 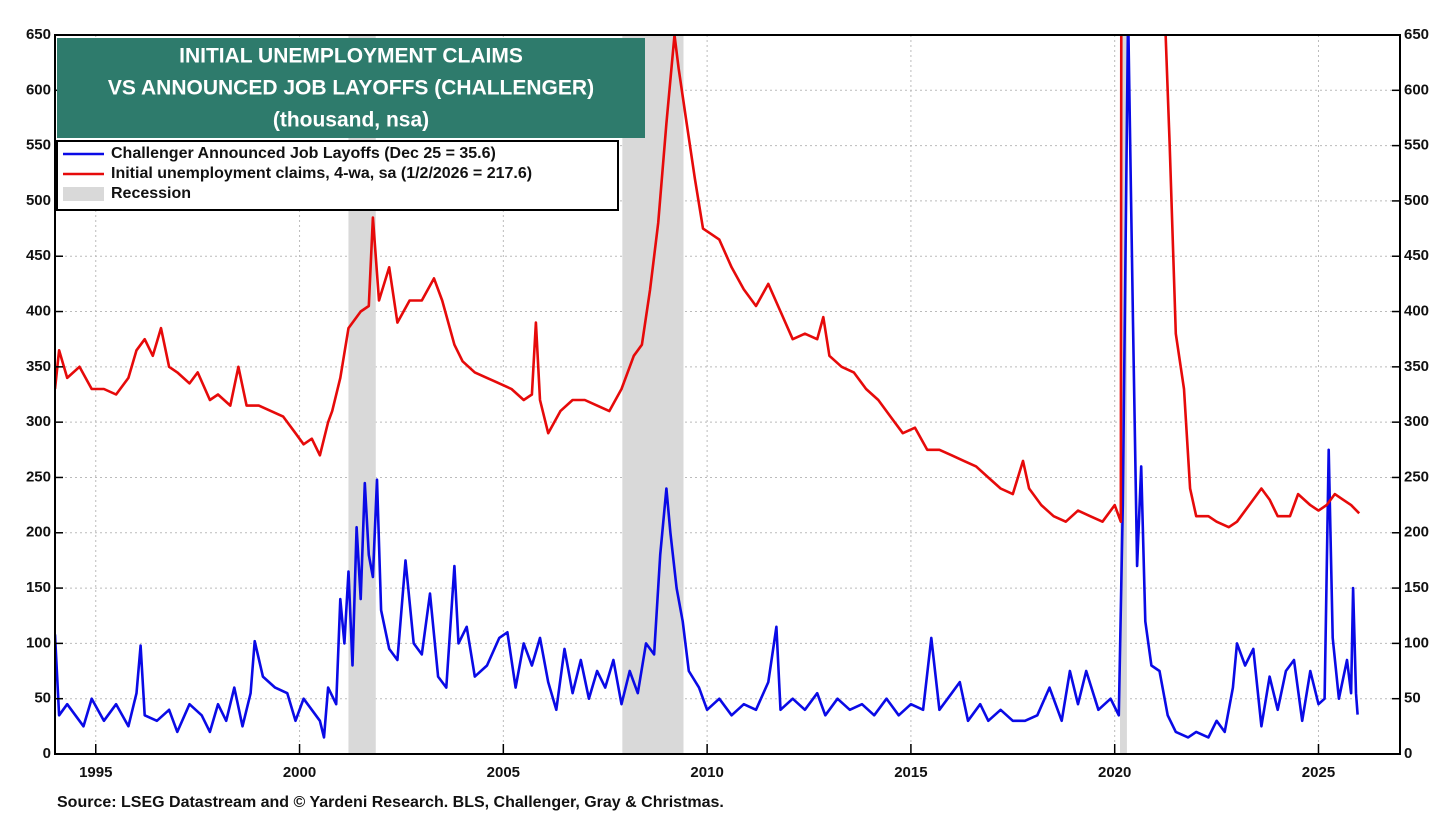 I want to click on x-tick-label: 2010, so click(x=706, y=772).